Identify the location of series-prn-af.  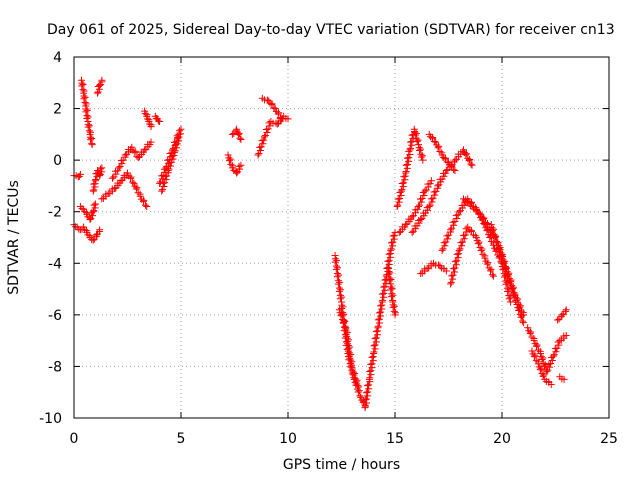
(562, 315).